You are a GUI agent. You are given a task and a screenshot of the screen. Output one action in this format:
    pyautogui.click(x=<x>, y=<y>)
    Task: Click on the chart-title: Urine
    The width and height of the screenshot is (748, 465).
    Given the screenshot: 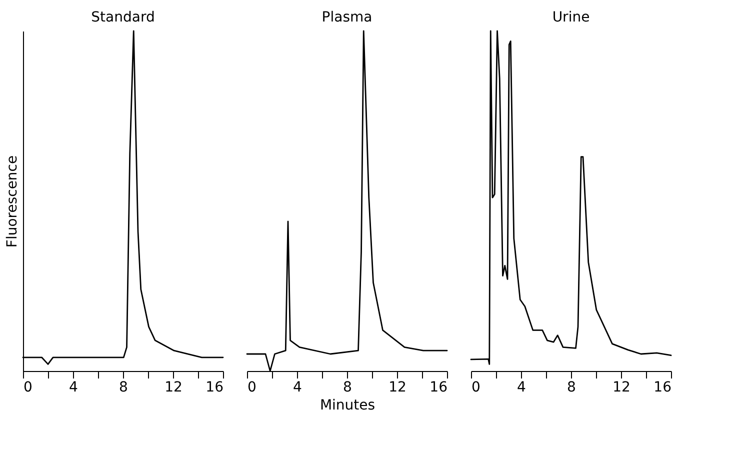 What is the action you would take?
    pyautogui.click(x=571, y=17)
    